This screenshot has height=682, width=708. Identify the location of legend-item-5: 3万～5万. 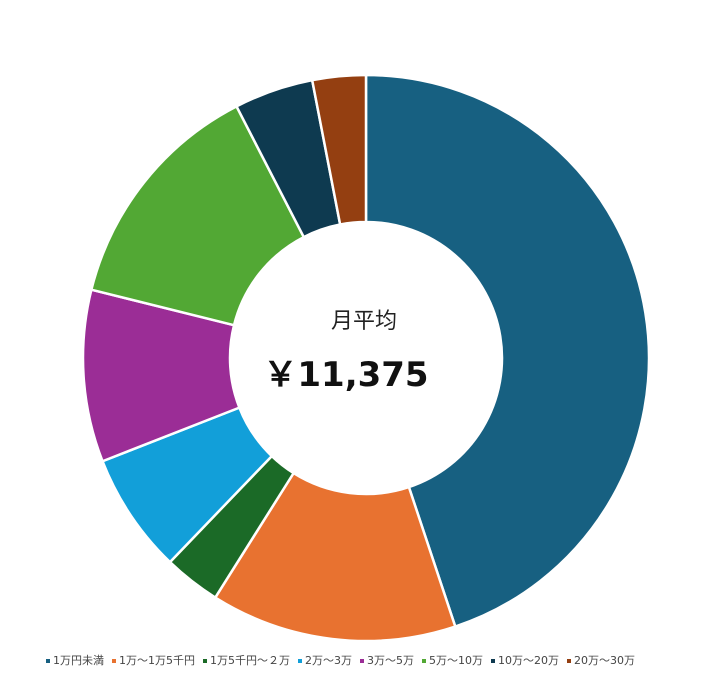
(387, 660).